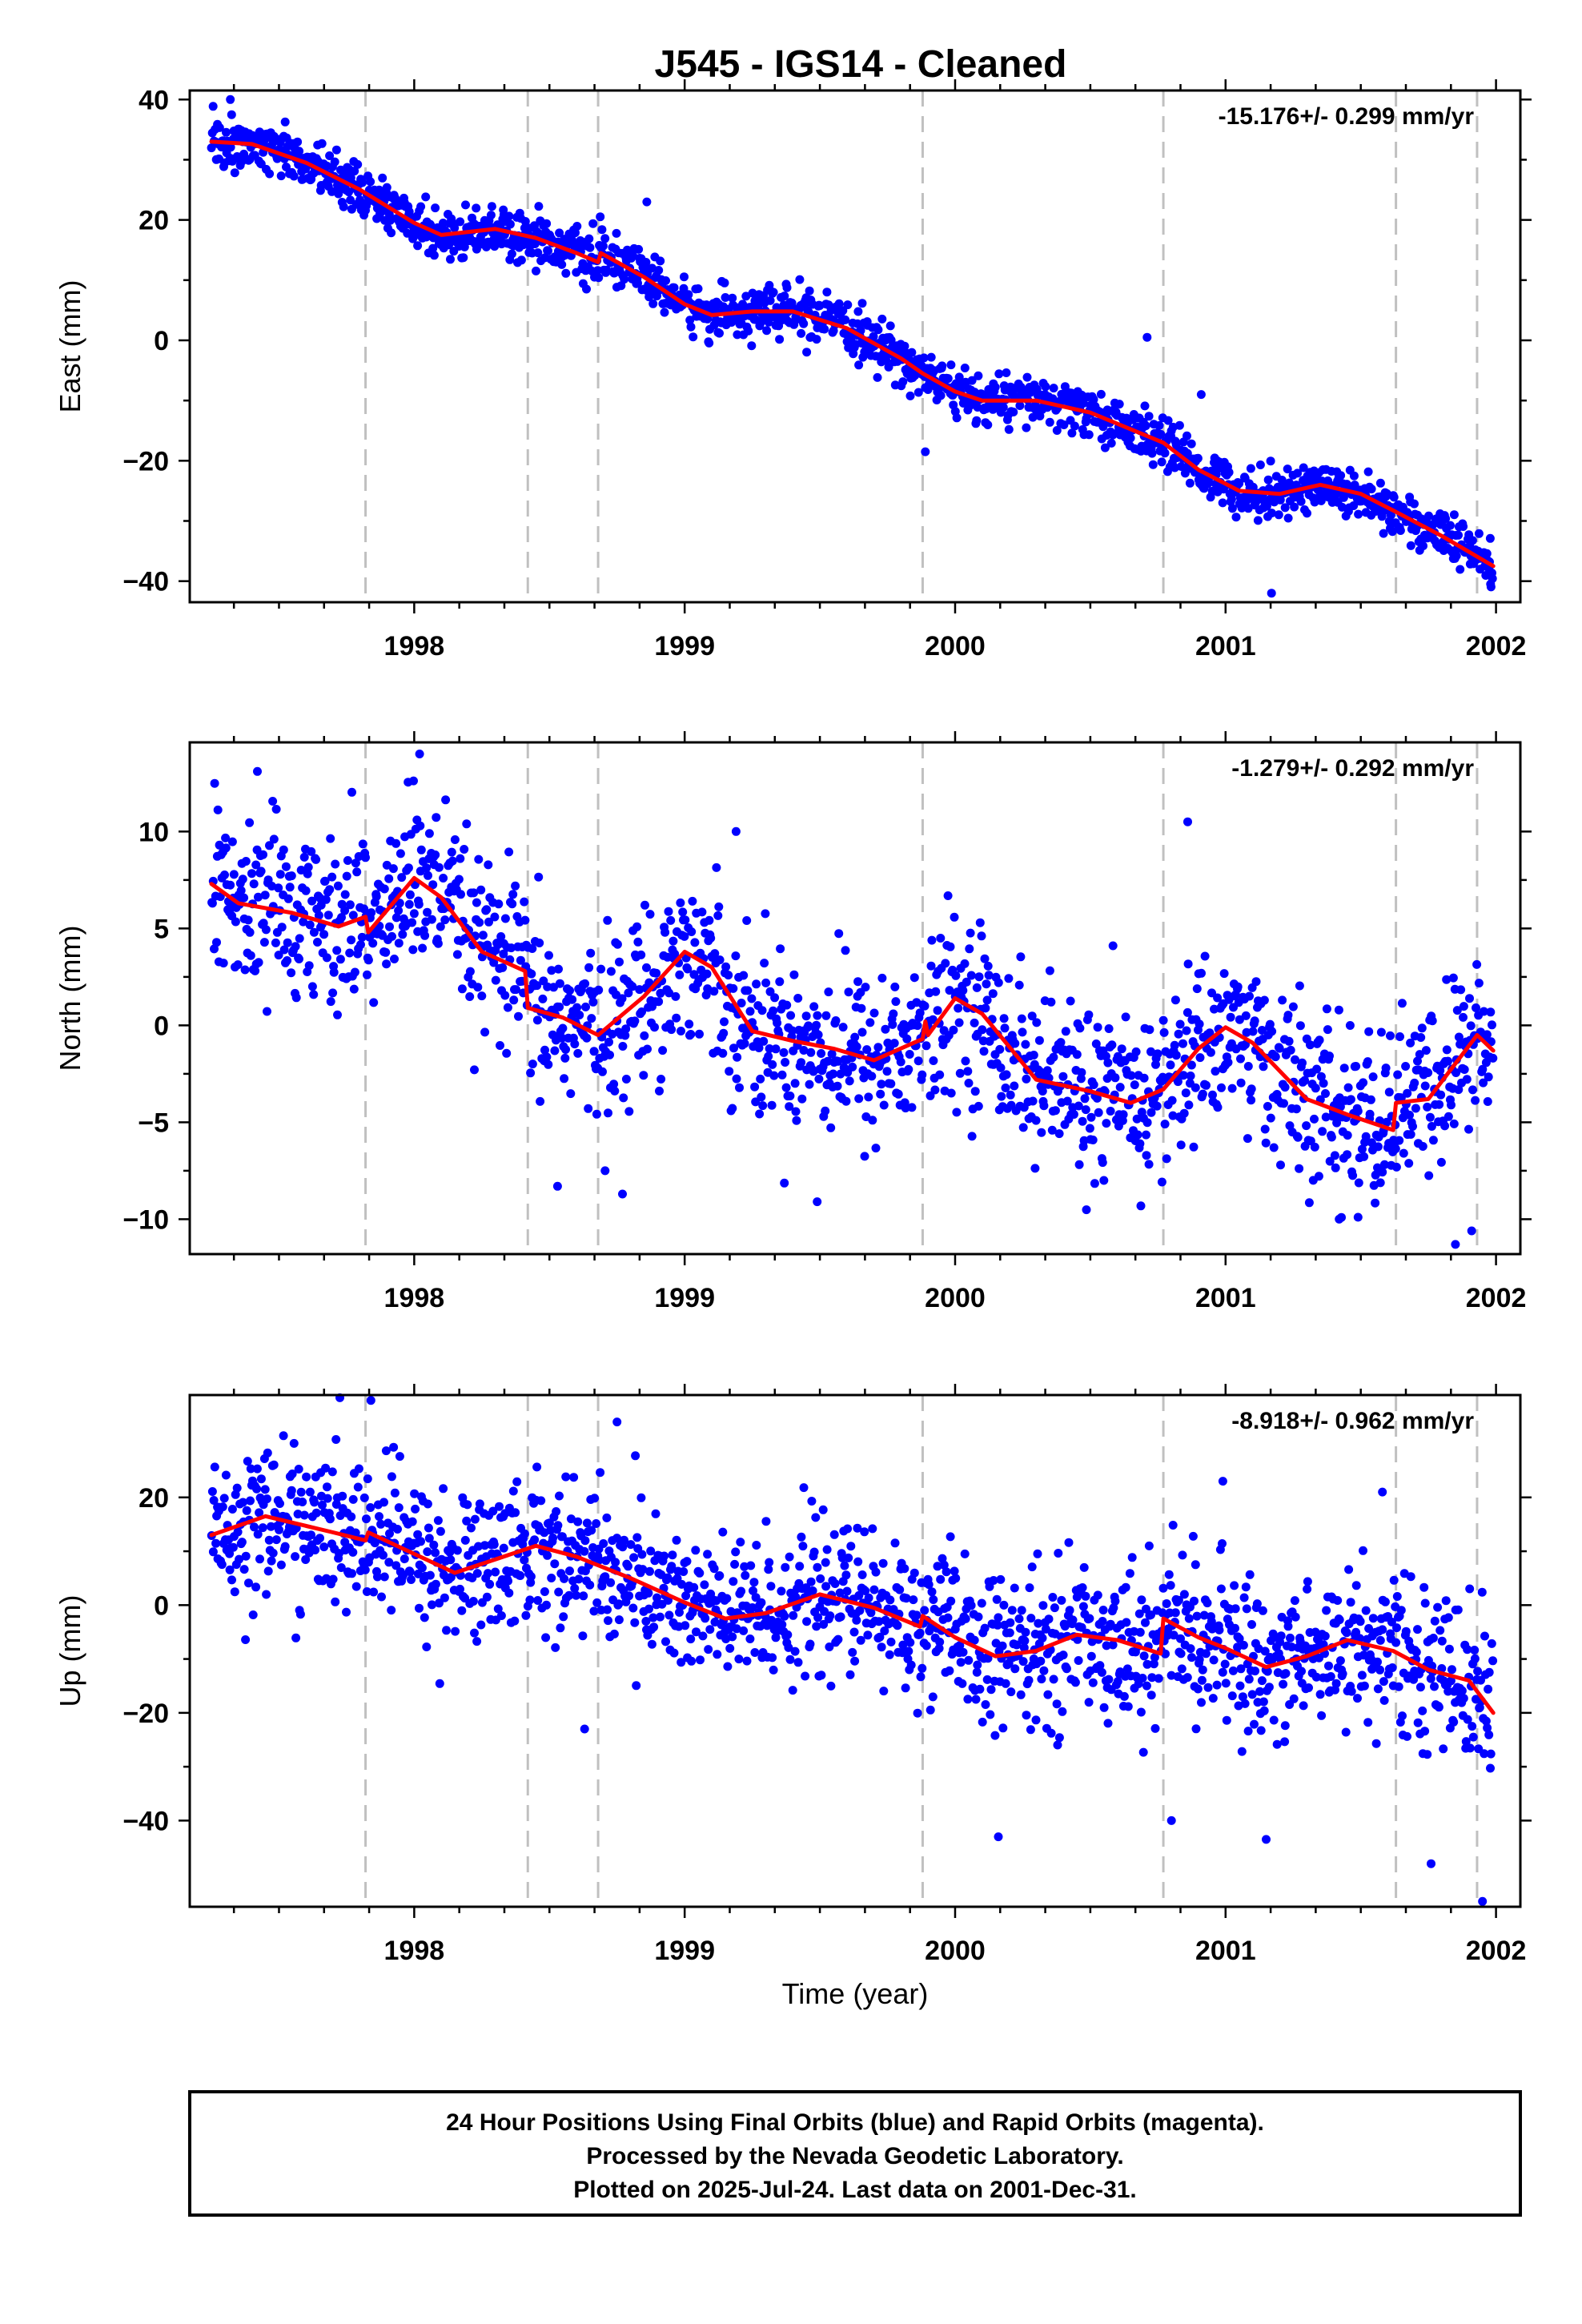  I want to click on east-x-tick-label: 2002, so click(1496, 646).